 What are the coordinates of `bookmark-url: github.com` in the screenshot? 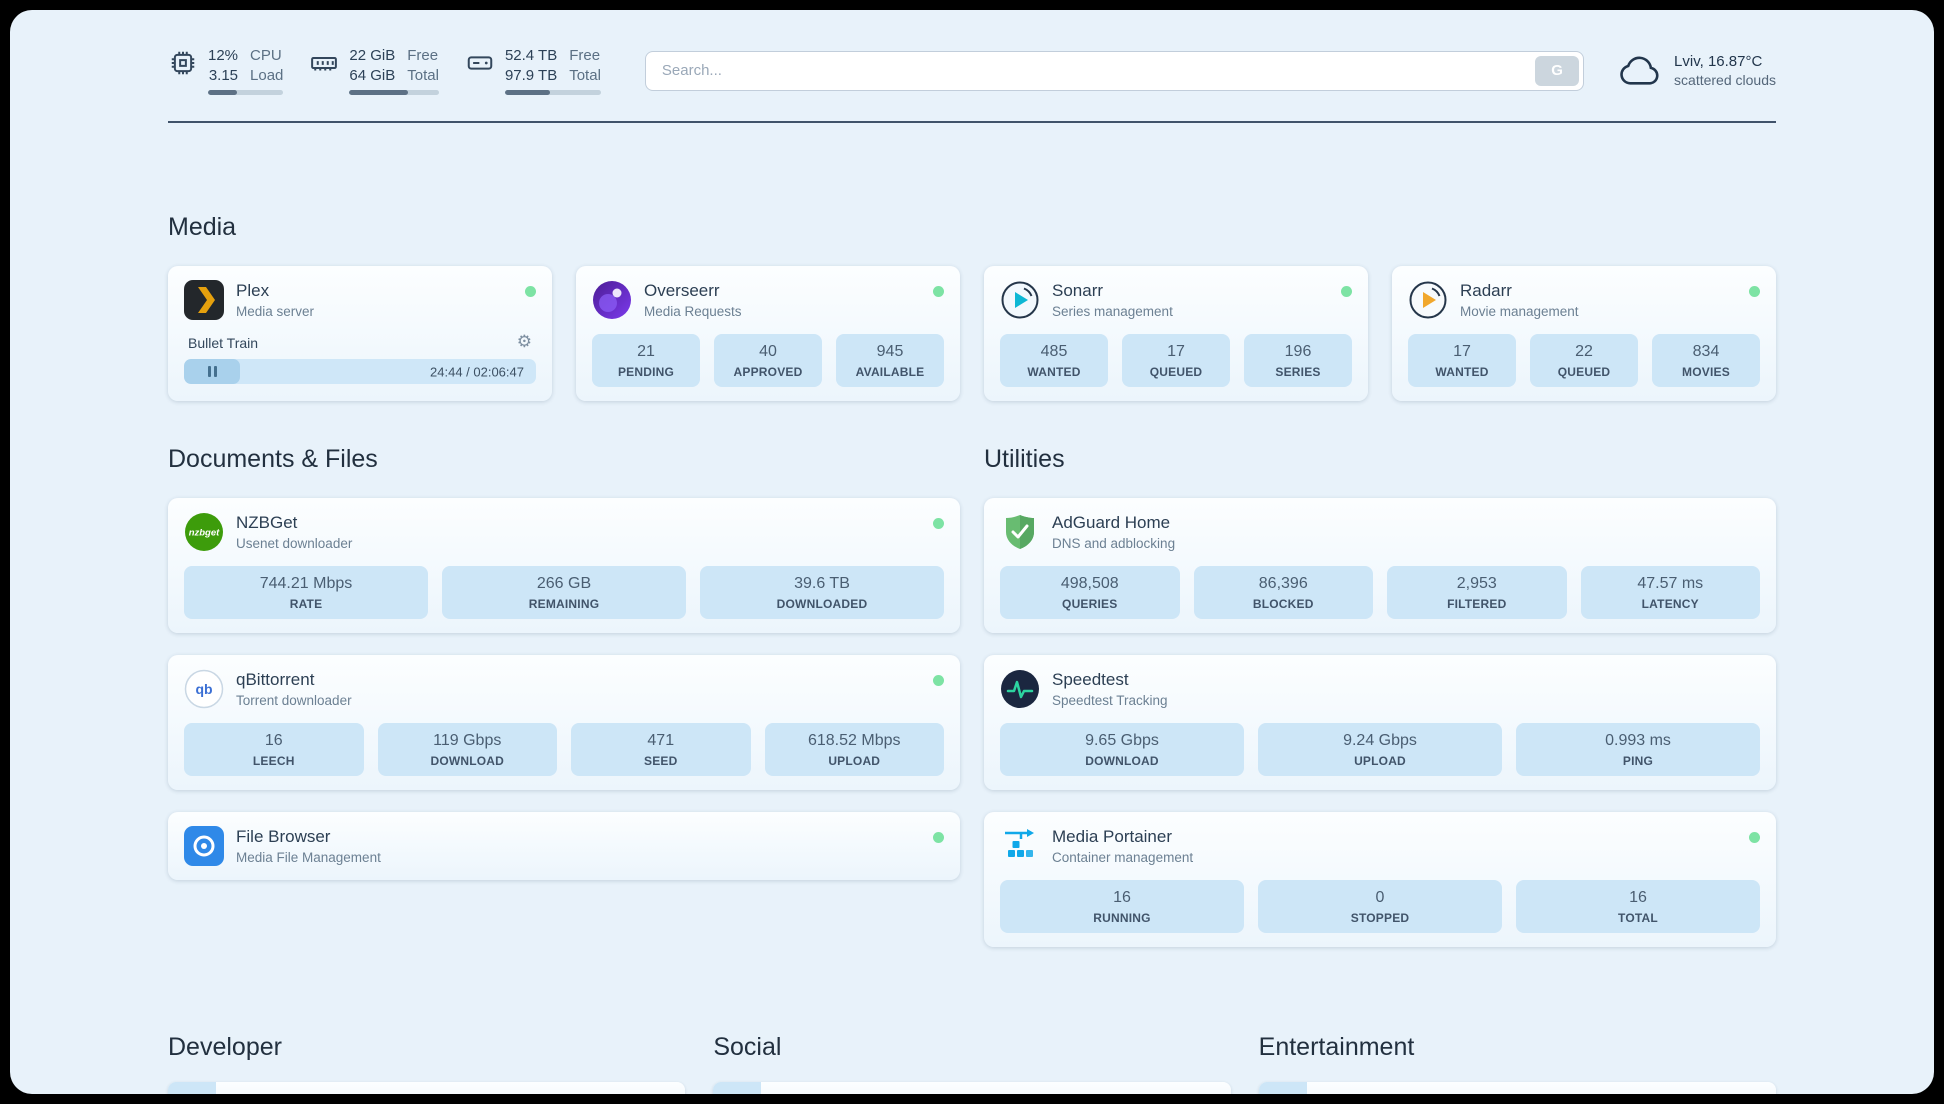 It's located at (637, 1093).